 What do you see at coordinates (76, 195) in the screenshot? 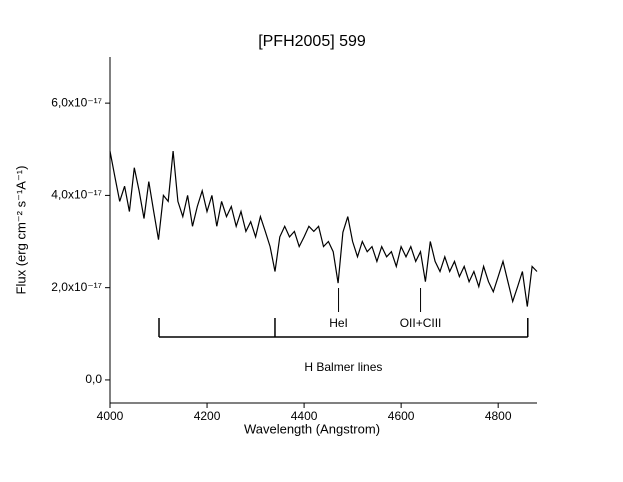
I see `y-tick-label: 4,0x10⁻¹⁷` at bounding box center [76, 195].